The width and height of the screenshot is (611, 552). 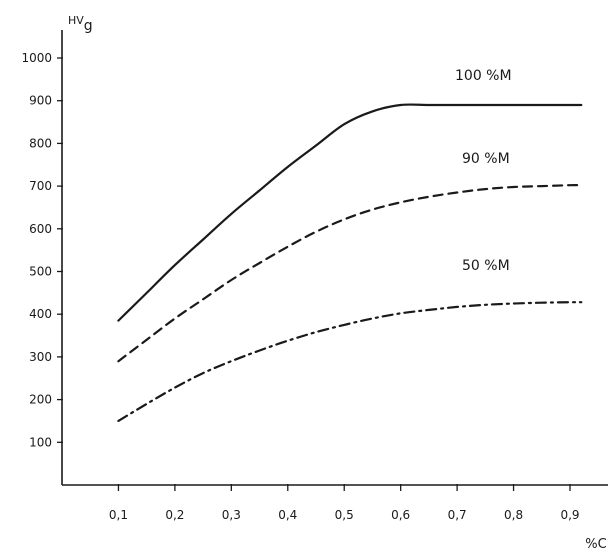 I want to click on series-label-100-m: 100 %M, so click(x=483, y=76).